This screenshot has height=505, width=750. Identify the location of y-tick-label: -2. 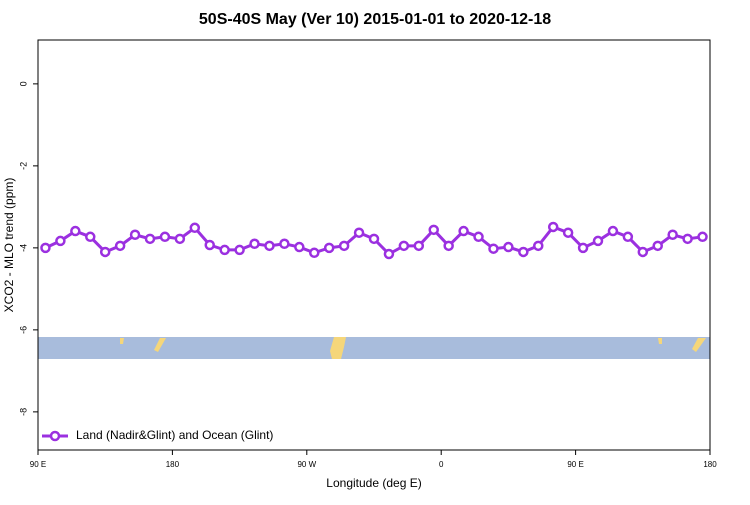
(23, 166).